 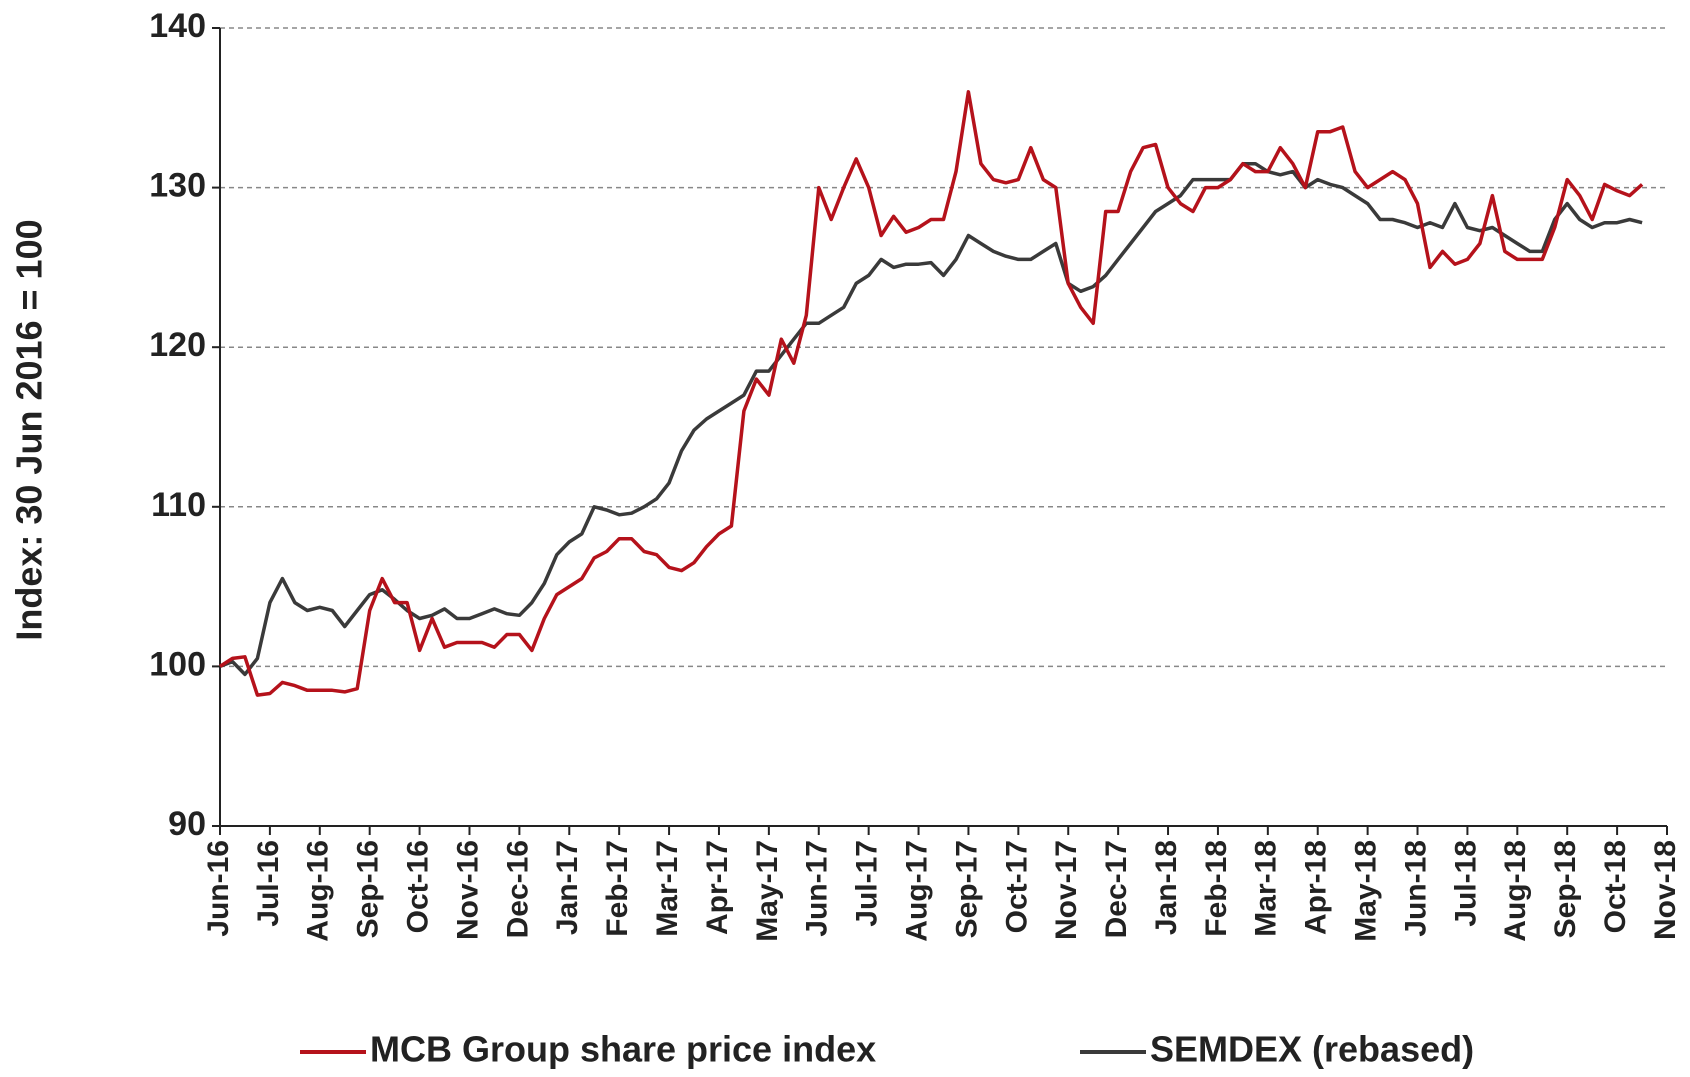 What do you see at coordinates (1665, 890) in the screenshot?
I see `x-tick-label: Nov-18` at bounding box center [1665, 890].